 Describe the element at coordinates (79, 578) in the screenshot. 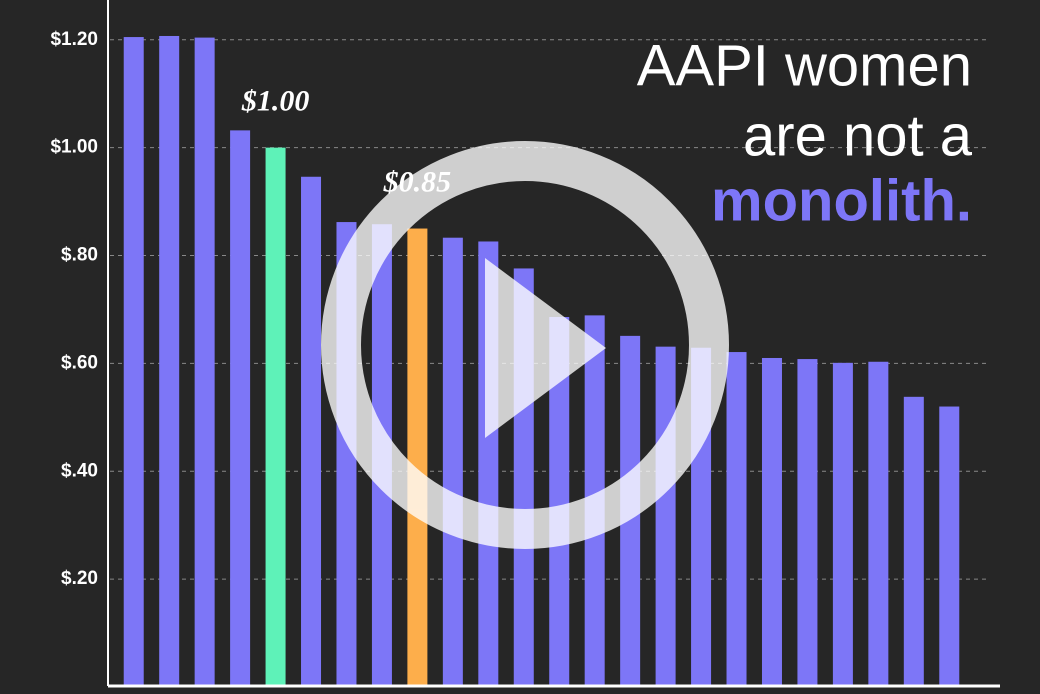

I see `y-tick-label: $.20` at that location.